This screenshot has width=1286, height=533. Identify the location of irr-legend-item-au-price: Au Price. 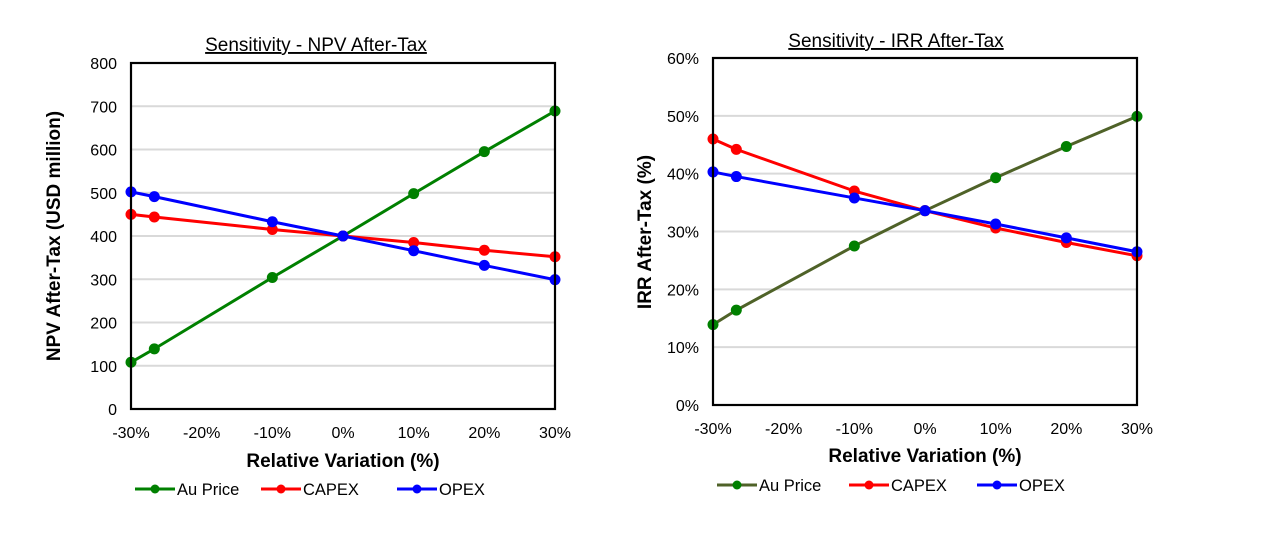
(769, 486).